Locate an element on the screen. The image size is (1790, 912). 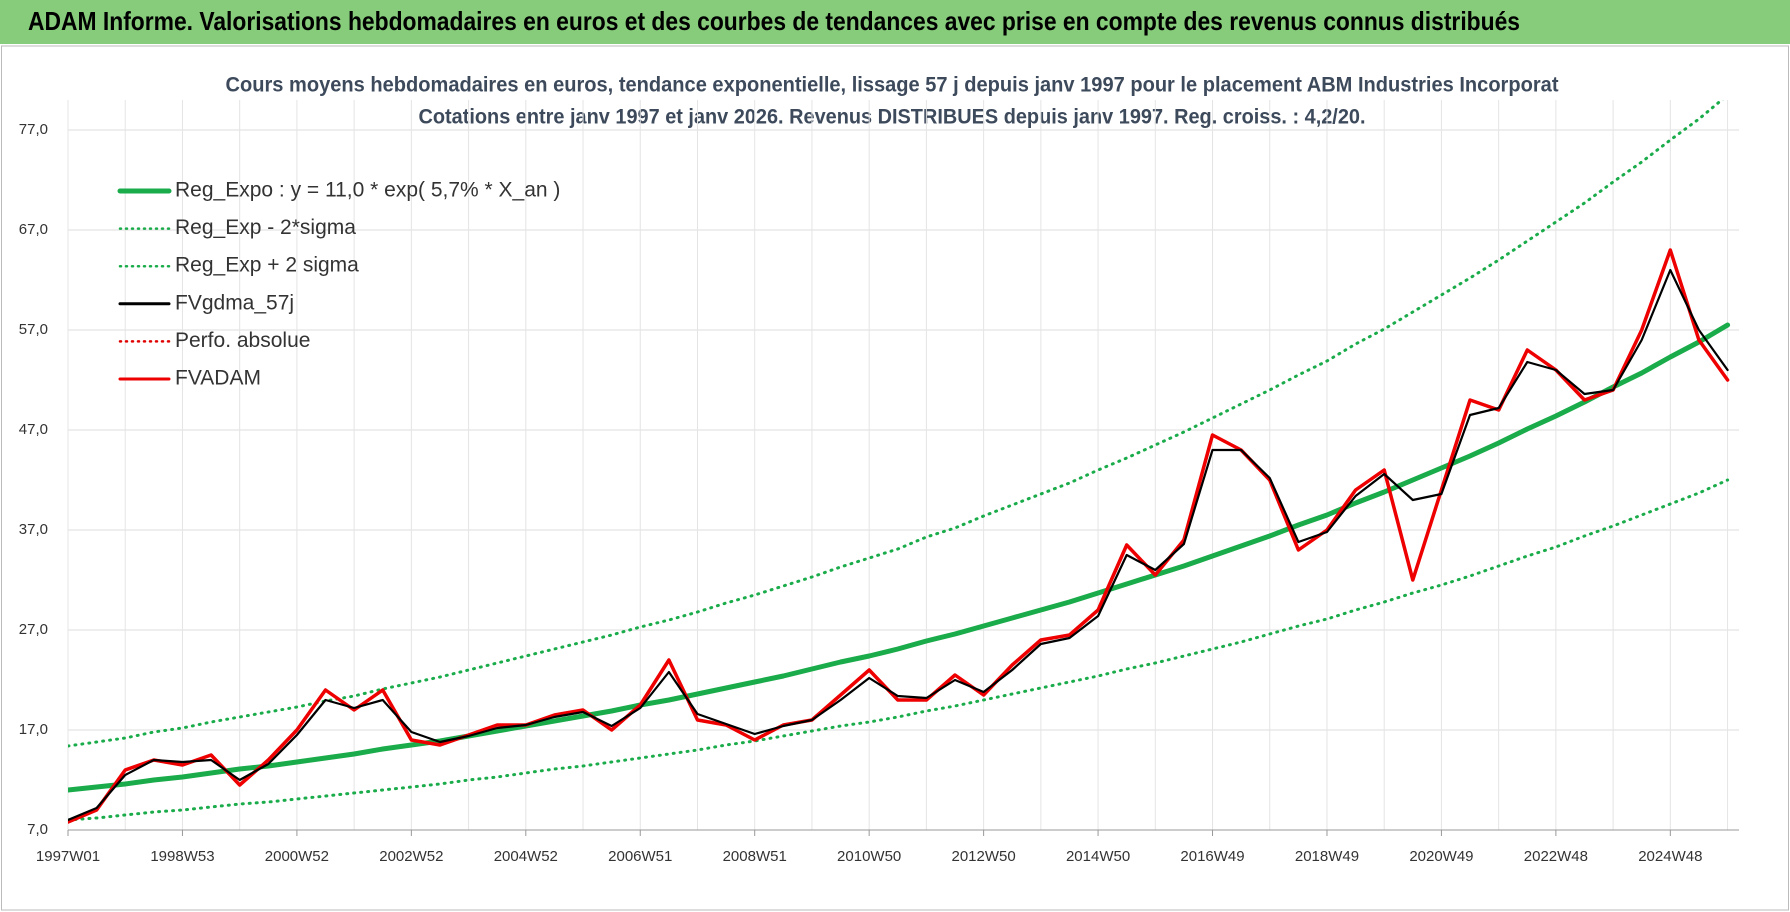
legend-label: Perfo. absolue is located at coordinates (242, 340).